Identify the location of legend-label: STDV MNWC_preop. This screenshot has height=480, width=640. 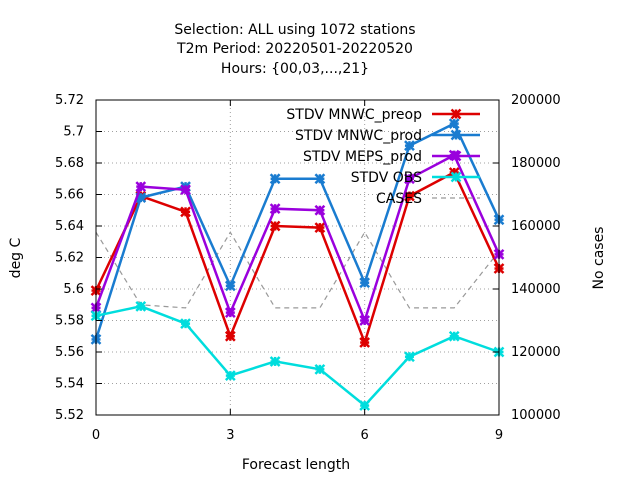
(354, 115).